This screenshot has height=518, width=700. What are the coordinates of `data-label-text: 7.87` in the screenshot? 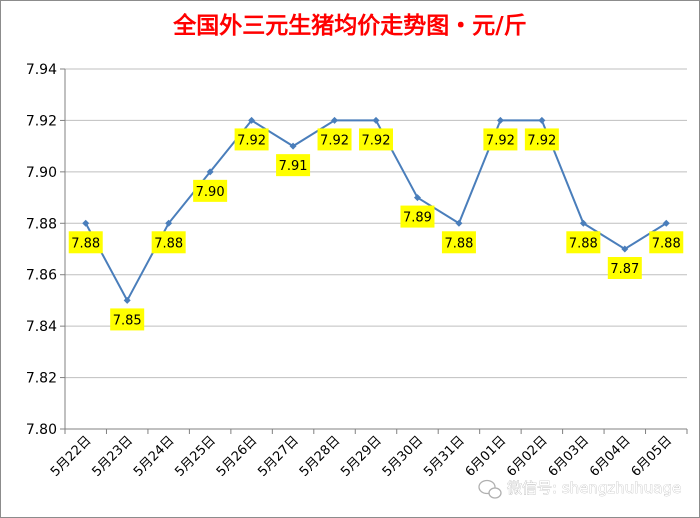 It's located at (624, 269).